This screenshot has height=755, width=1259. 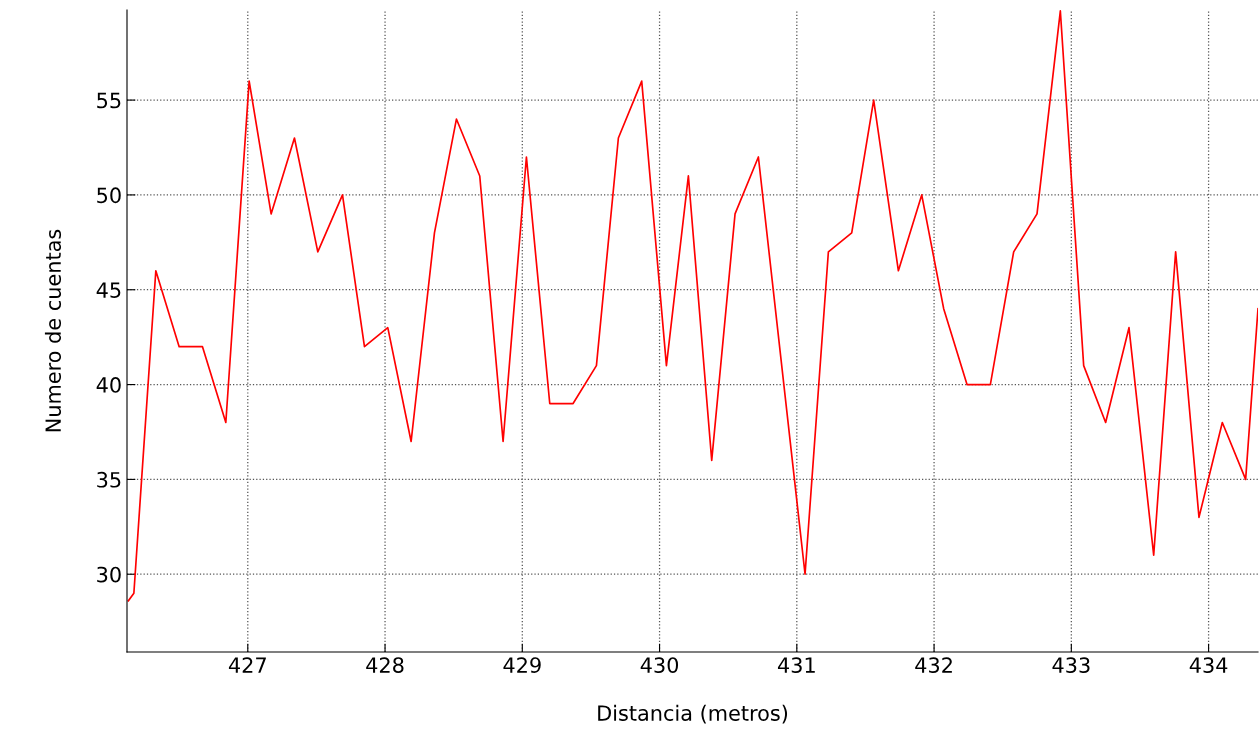 I want to click on x-tick-label: 429, so click(x=522, y=665).